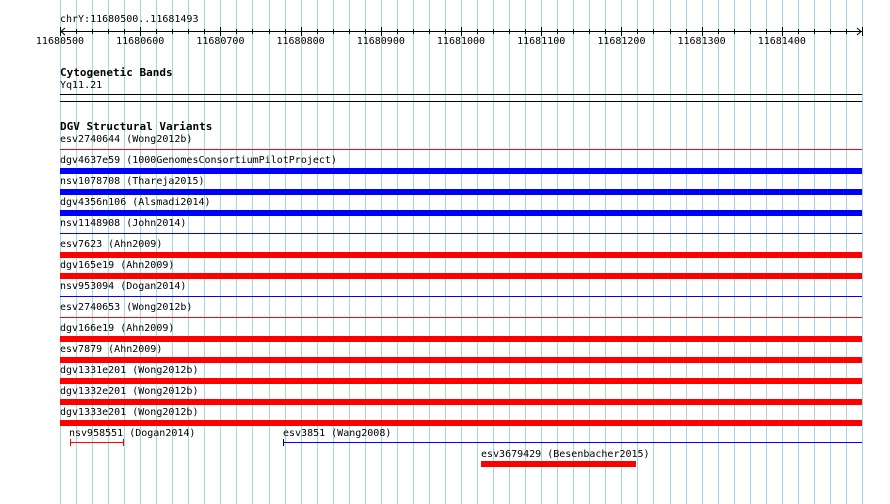 The image size is (890, 504). I want to click on variant-label: nsv953094 (Dogan2014), so click(123, 286).